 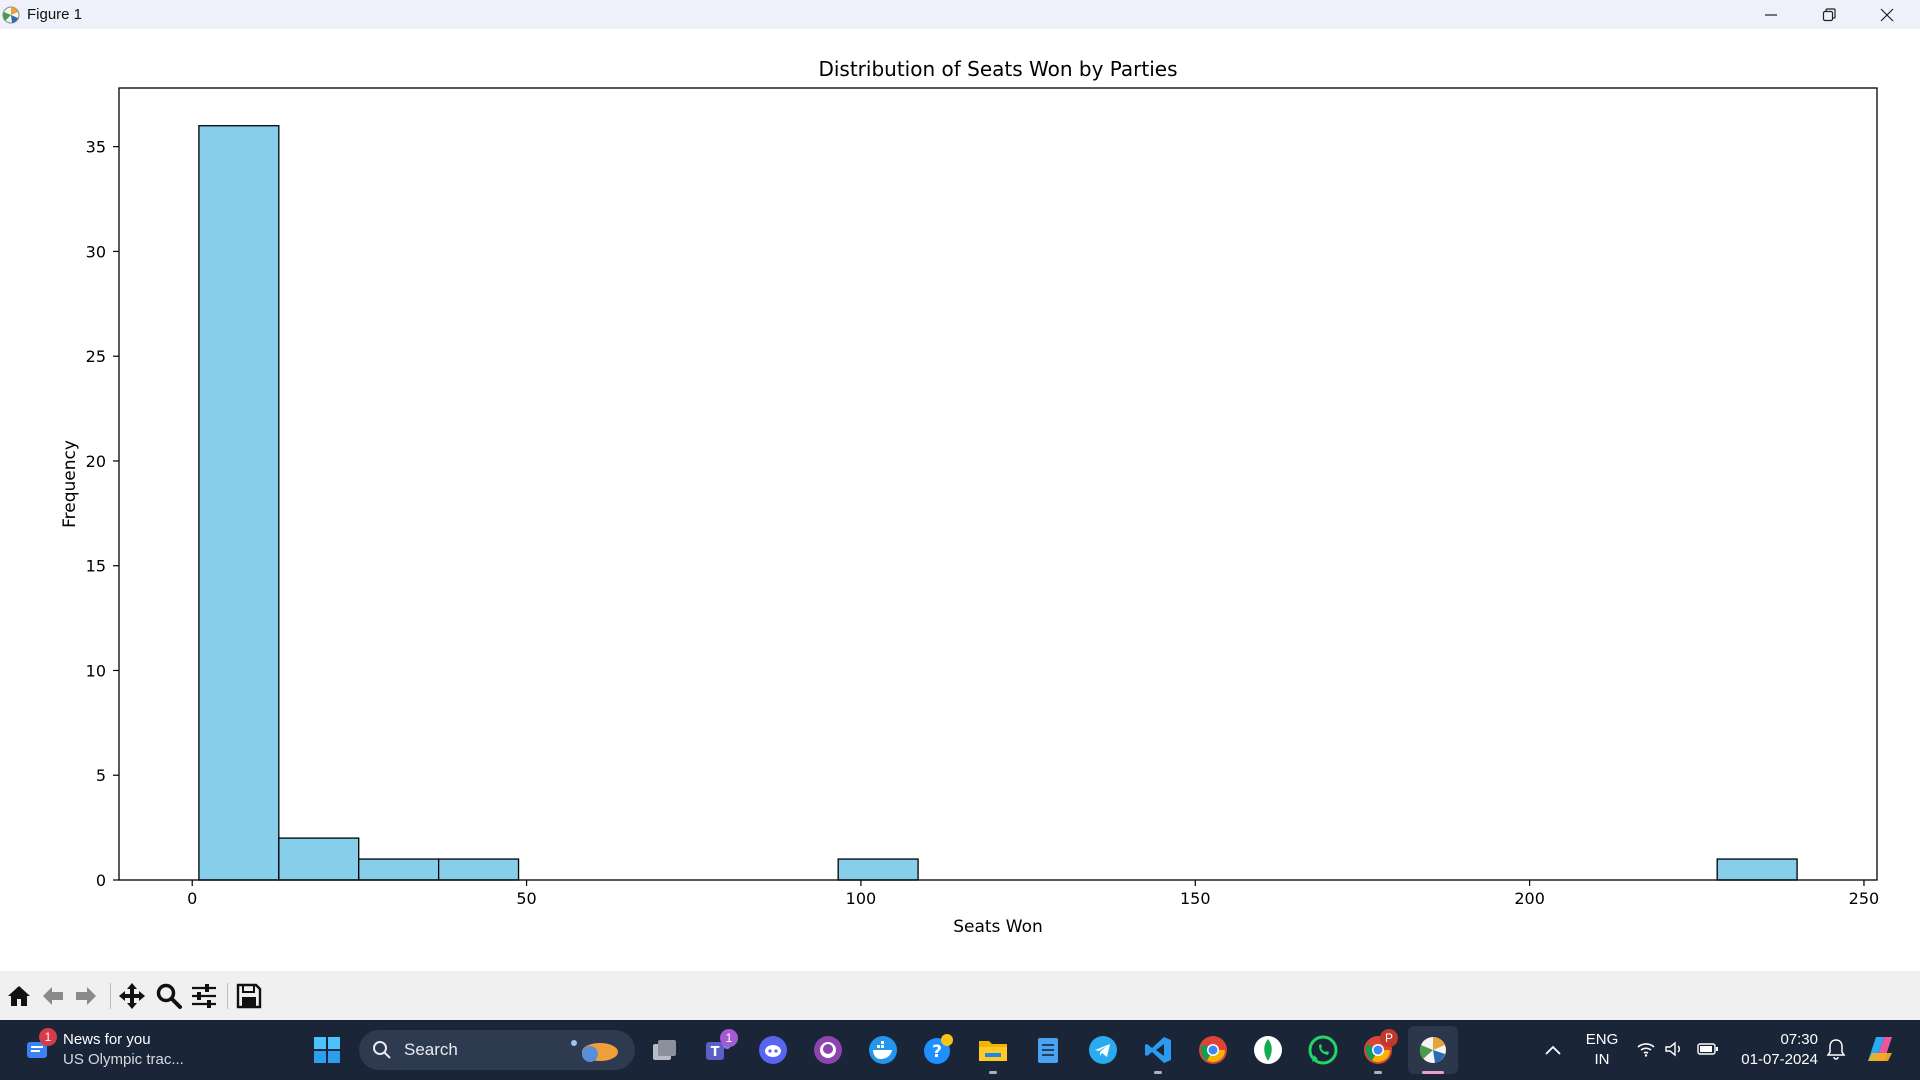 I want to click on taskbar-notepad, so click(x=1048, y=1050).